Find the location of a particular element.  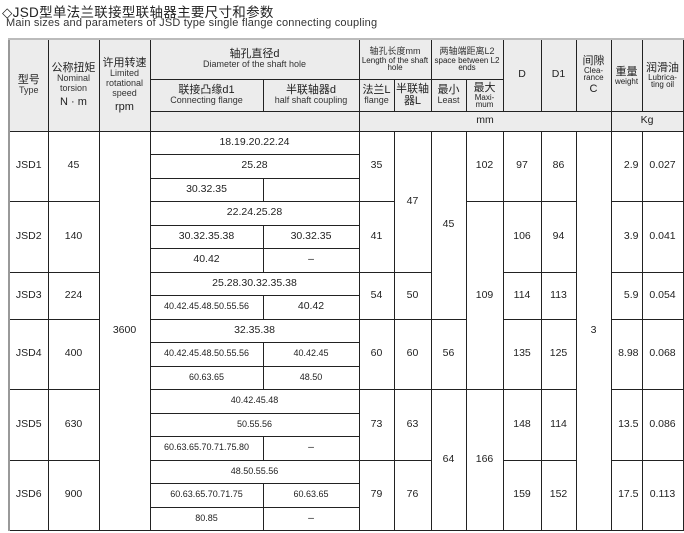

D-cell: 106 is located at coordinates (522, 237).